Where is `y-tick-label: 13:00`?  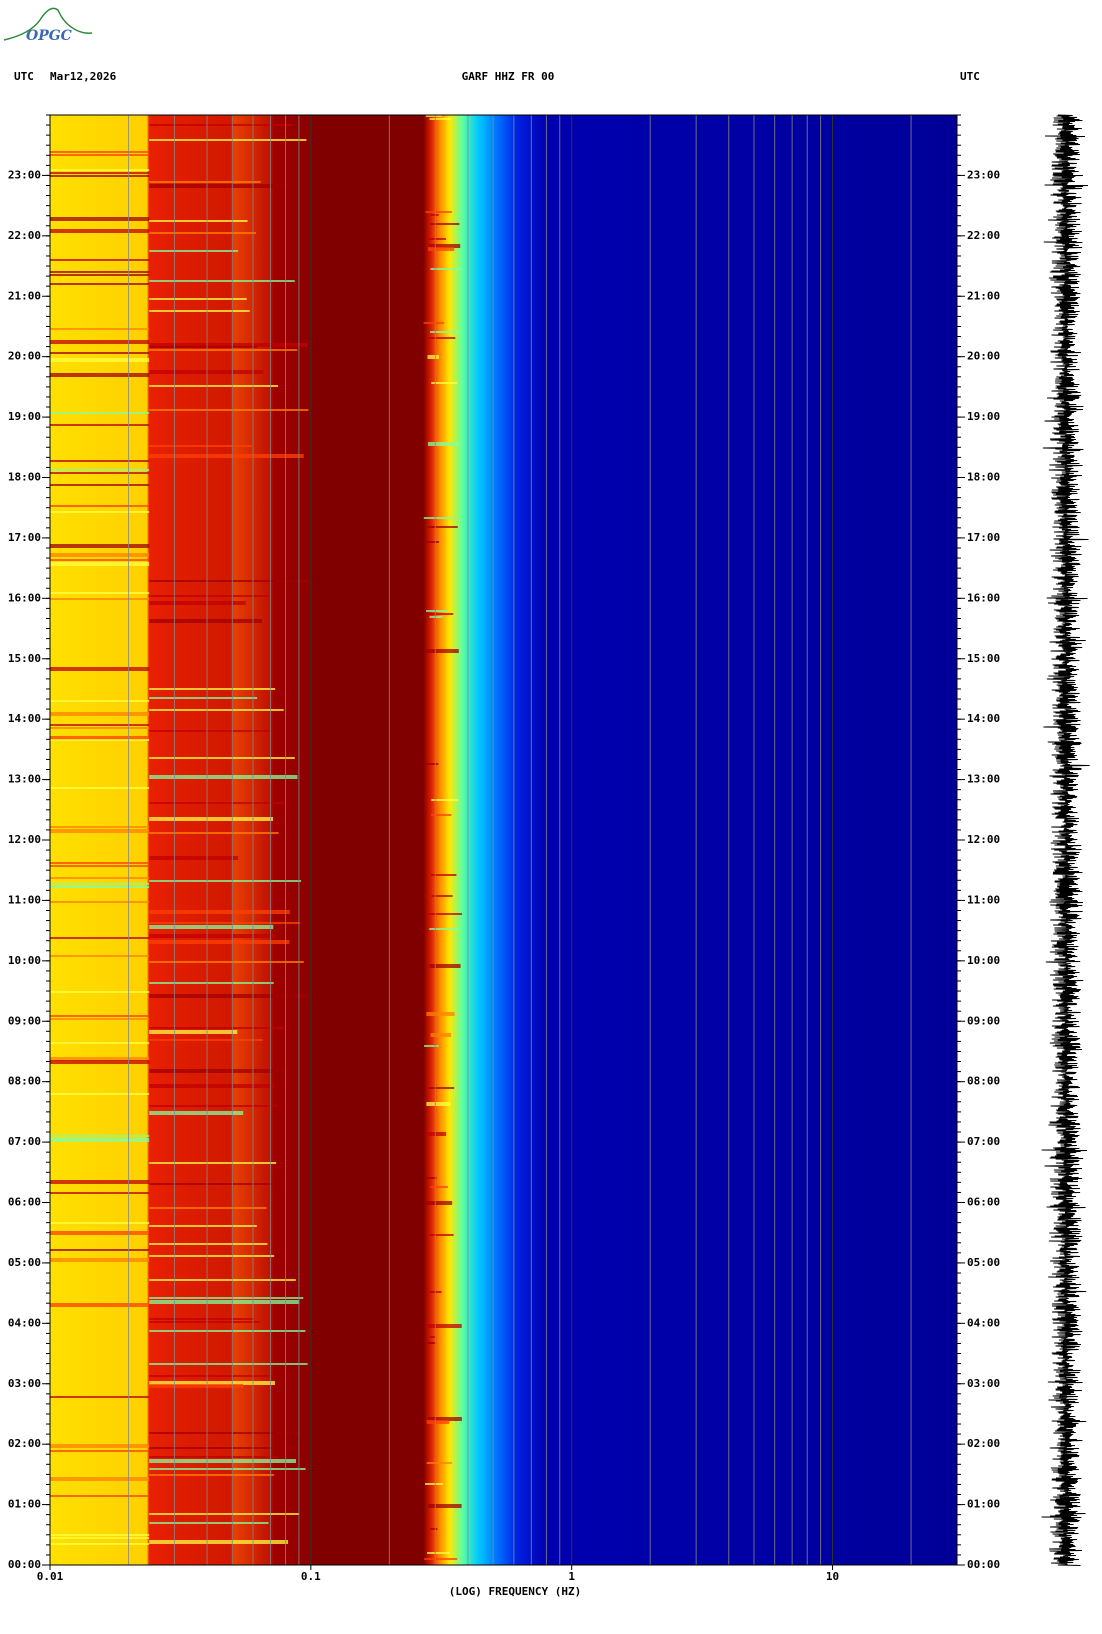
y-tick-label: 13:00 is located at coordinates (24, 779).